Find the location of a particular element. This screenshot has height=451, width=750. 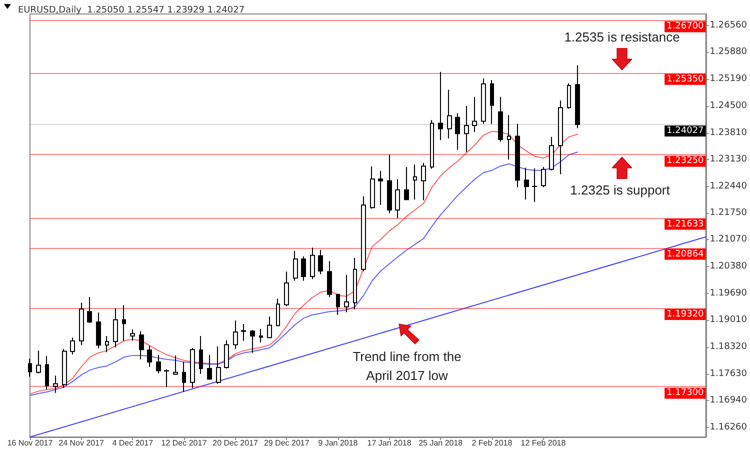

x-tick-label: 20 Dec 2017 is located at coordinates (235, 443).